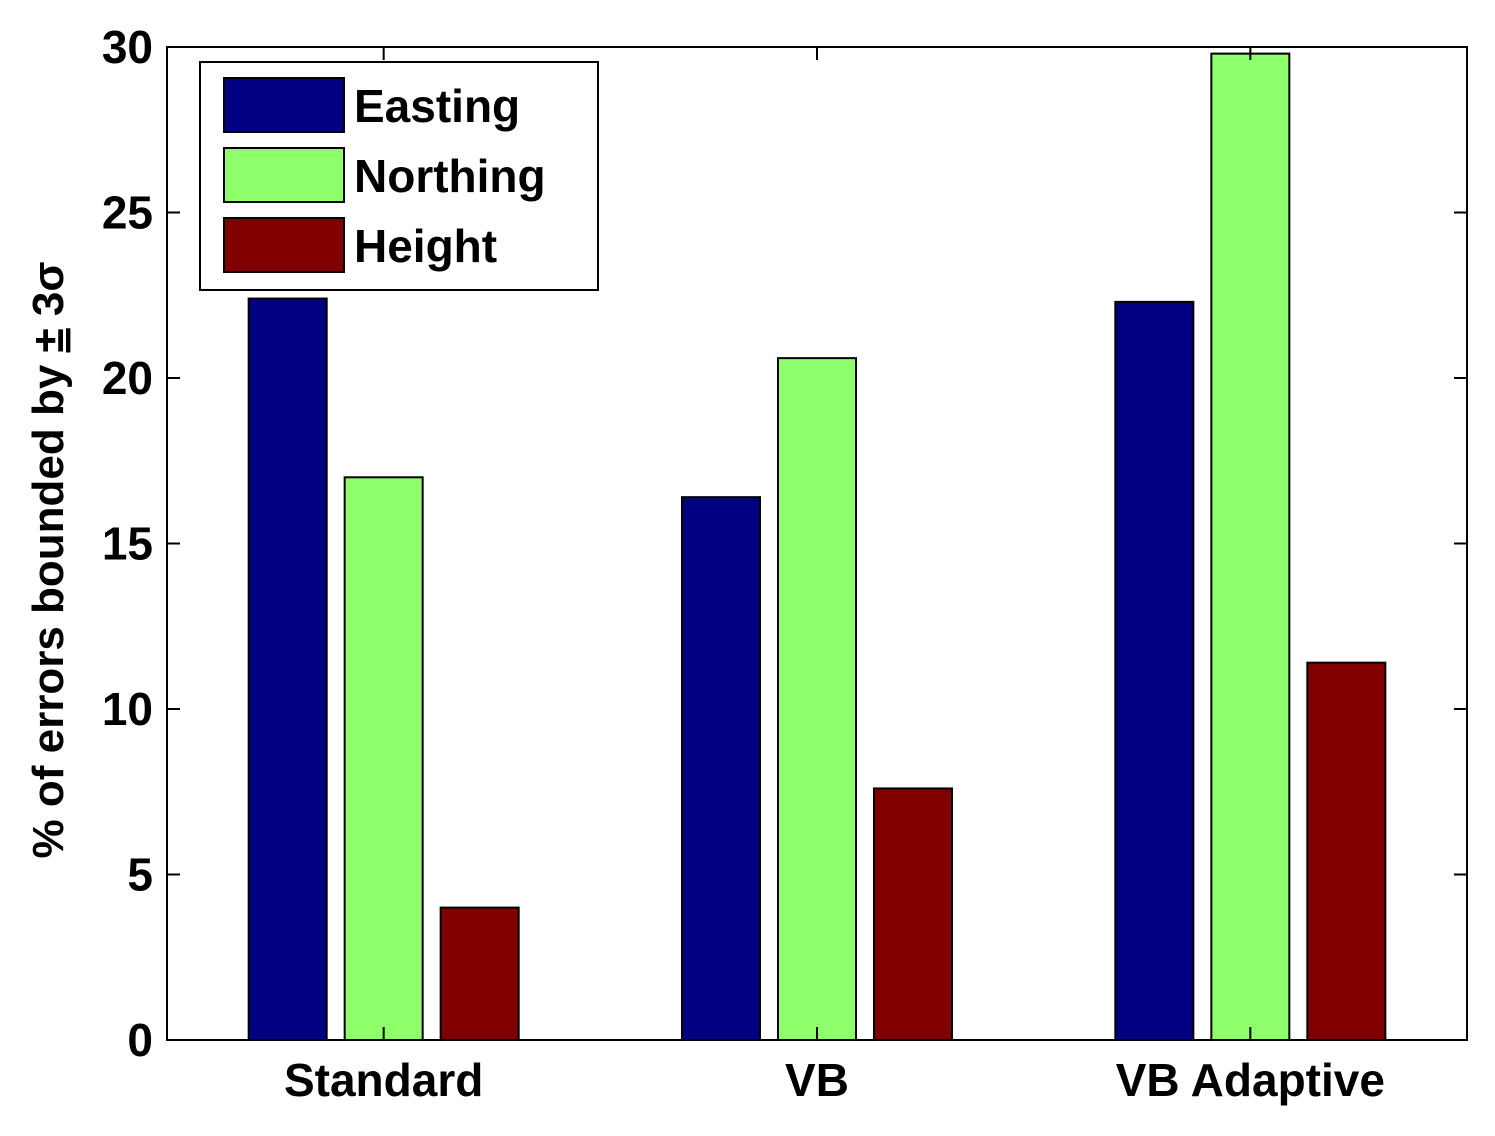  What do you see at coordinates (437, 106) in the screenshot?
I see `legend-label-easting: Easting` at bounding box center [437, 106].